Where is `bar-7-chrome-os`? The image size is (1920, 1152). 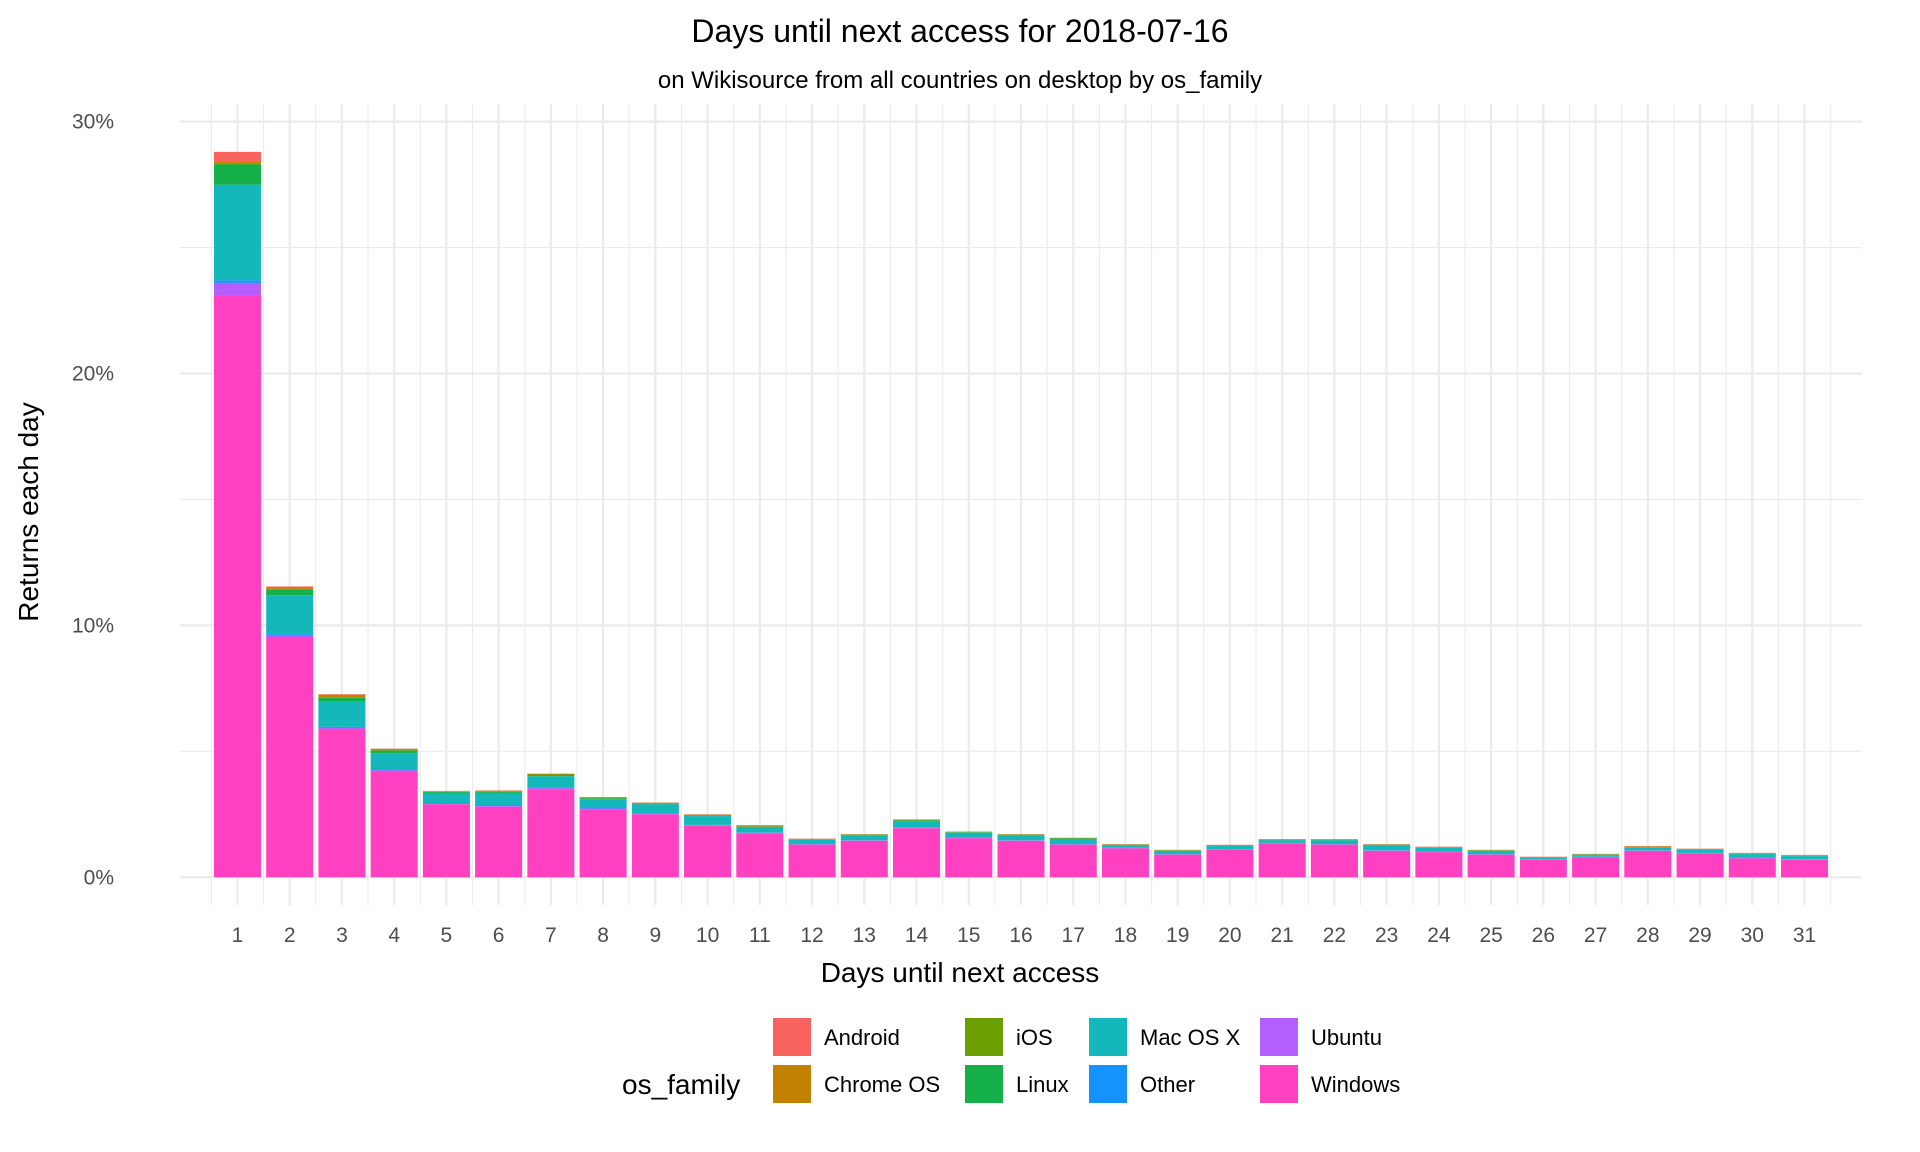 bar-7-chrome-os is located at coordinates (551, 774).